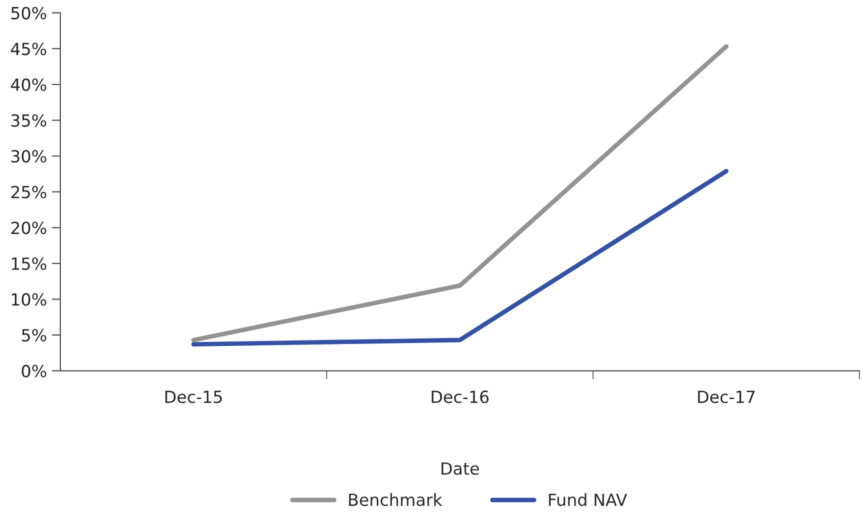 Image resolution: width=862 pixels, height=515 pixels. Describe the element at coordinates (588, 499) in the screenshot. I see `legend-label: Fund NAV` at that location.